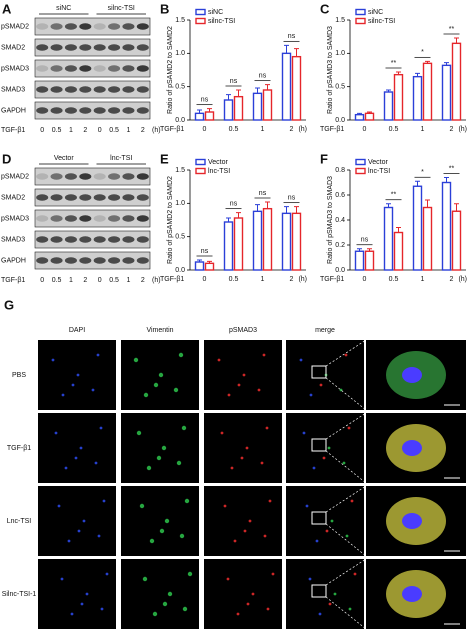  I want to click on treatment-label: TGF-β1, so click(13, 280).